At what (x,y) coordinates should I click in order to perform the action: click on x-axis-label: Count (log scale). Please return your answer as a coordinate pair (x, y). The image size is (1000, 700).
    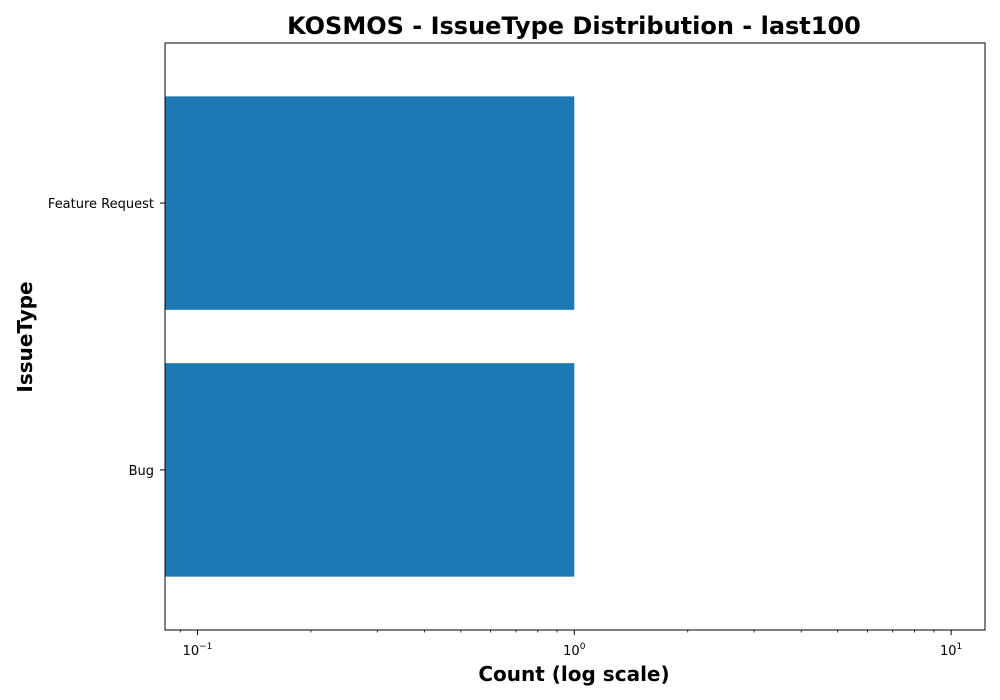
    Looking at the image, I should click on (573, 674).